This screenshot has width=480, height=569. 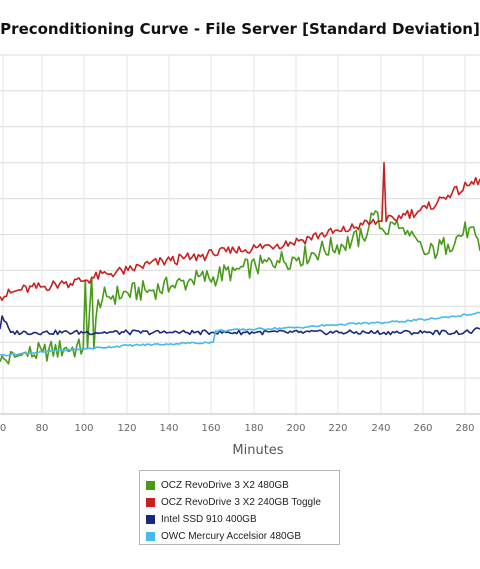 I want to click on legend-item: OCZ RevoDrive 3 X2 480GB, so click(x=242, y=485).